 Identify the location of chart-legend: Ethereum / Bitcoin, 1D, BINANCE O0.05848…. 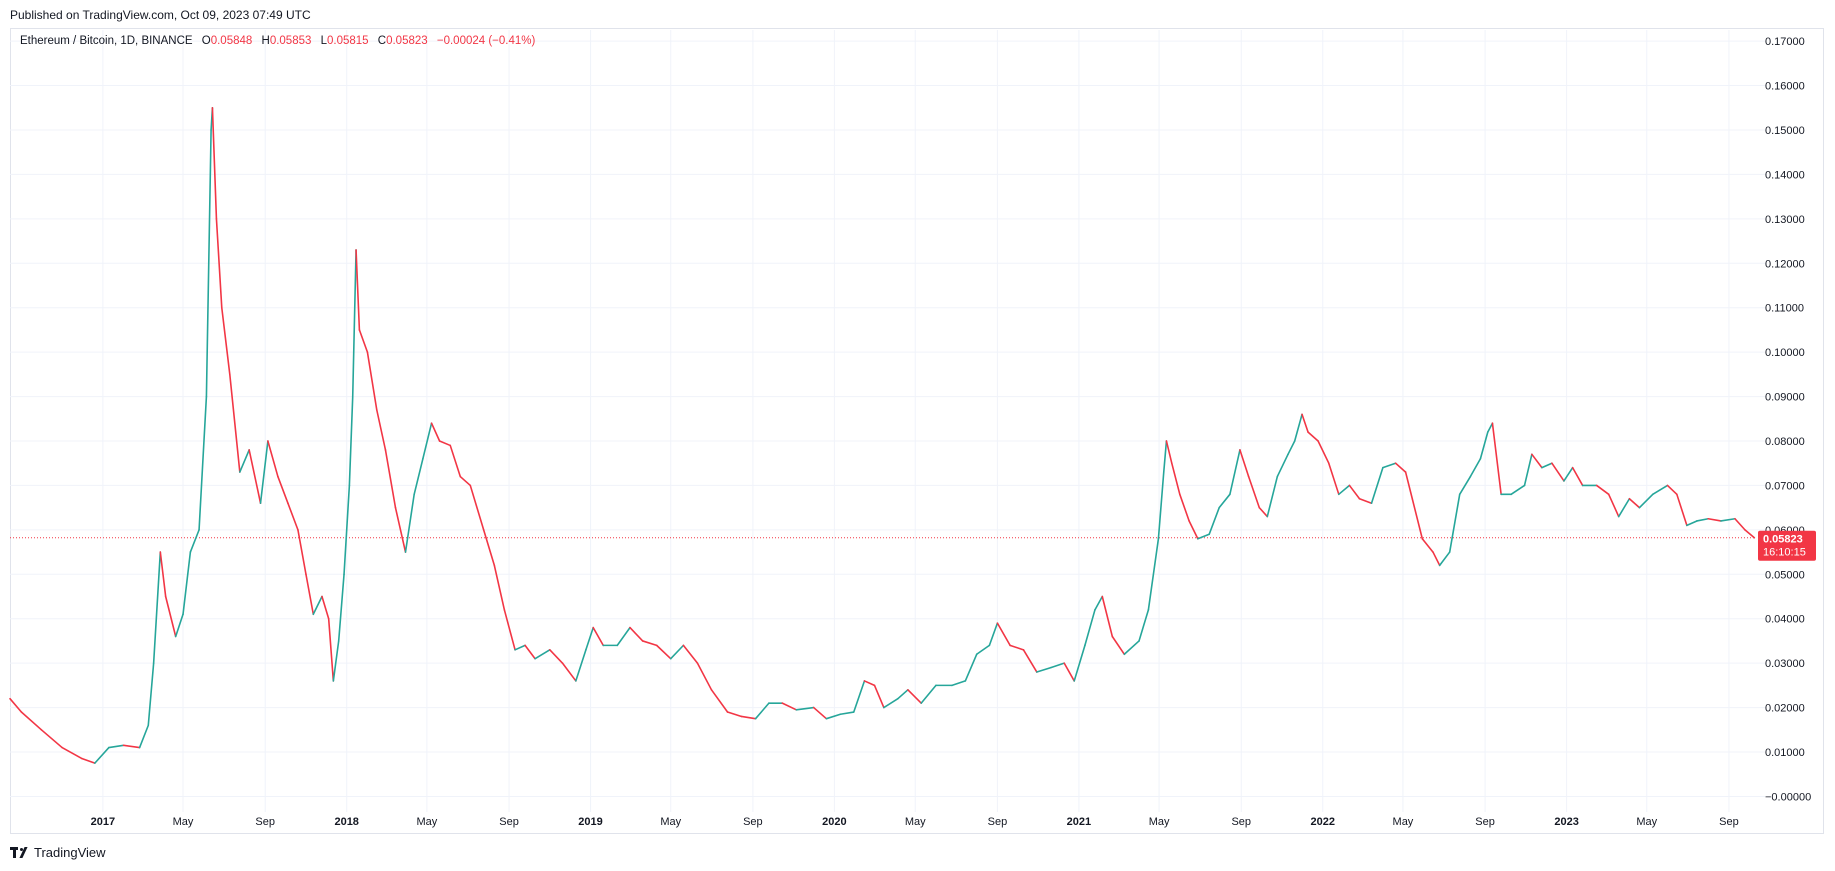
(277, 41).